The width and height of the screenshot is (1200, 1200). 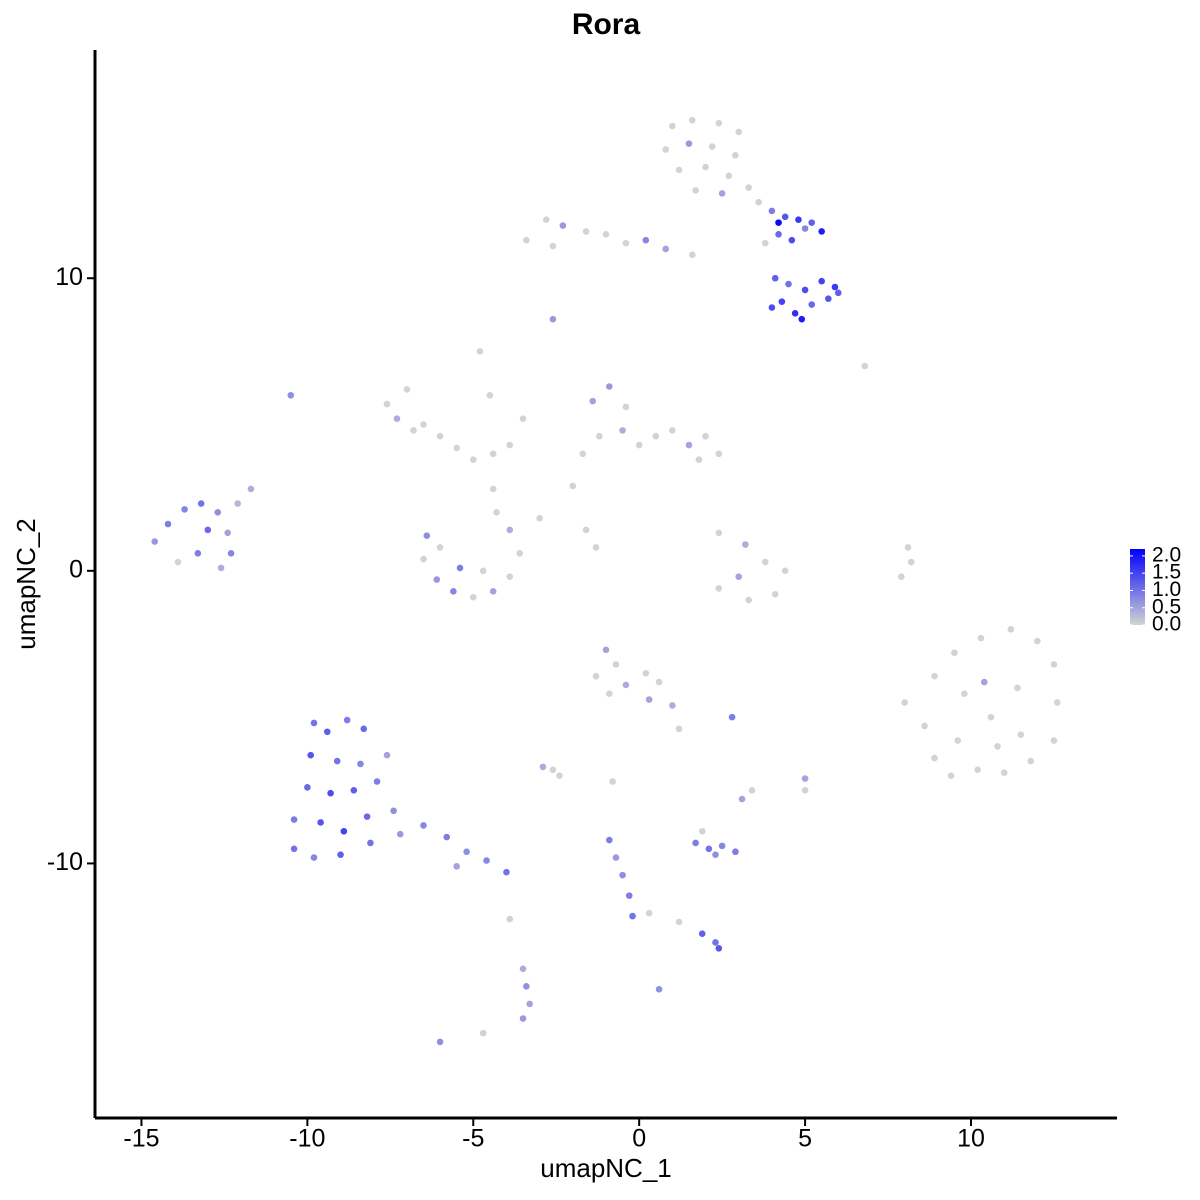 What do you see at coordinates (76, 569) in the screenshot?
I see `y-tick-label: 0` at bounding box center [76, 569].